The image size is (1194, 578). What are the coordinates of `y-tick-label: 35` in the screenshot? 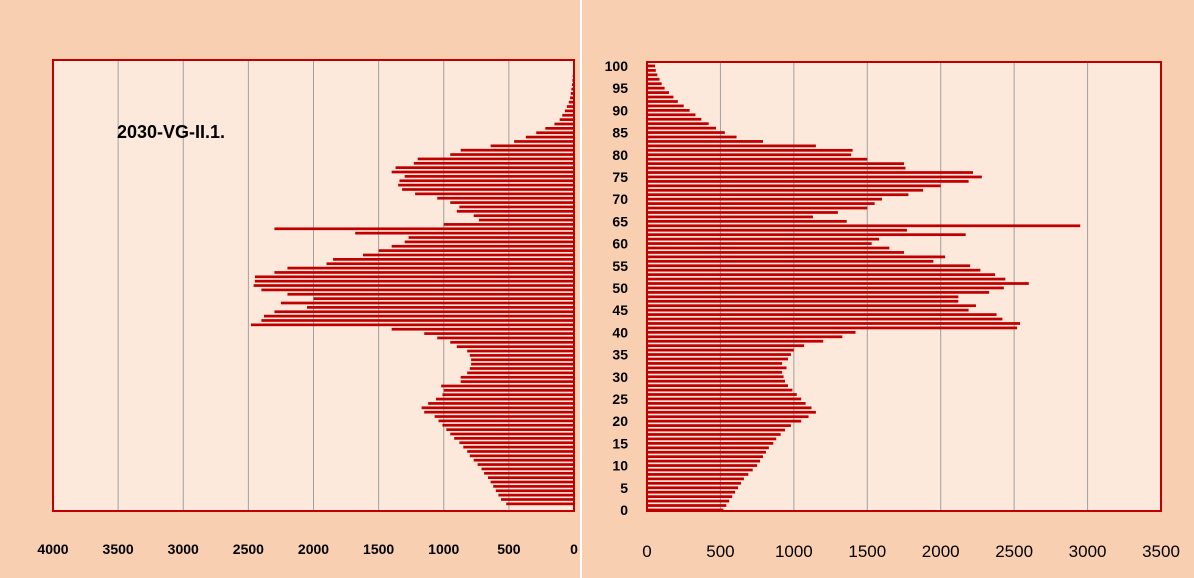 It's located at (620, 355).